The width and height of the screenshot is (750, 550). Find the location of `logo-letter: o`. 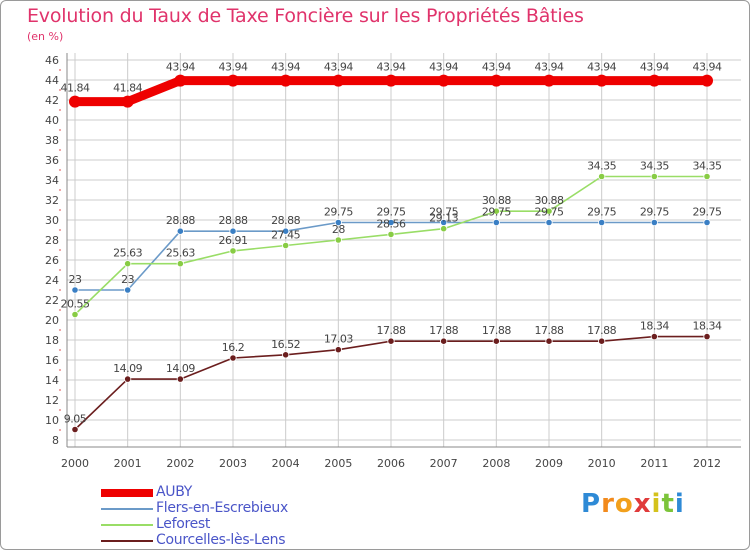

logo-letter: o is located at coordinates (624, 504).